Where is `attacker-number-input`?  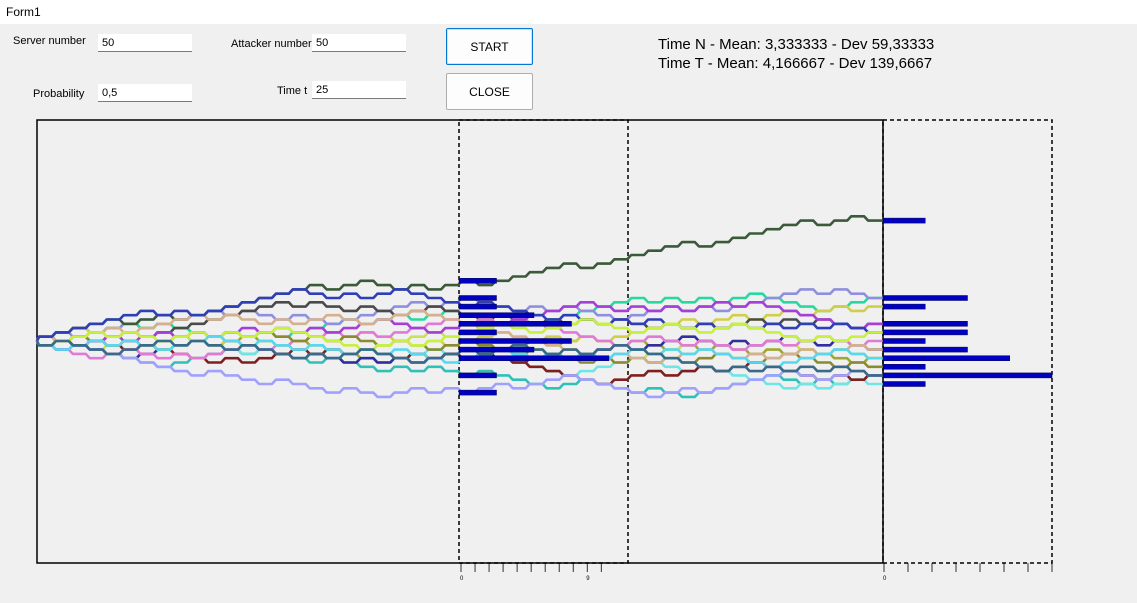
attacker-number-input is located at coordinates (359, 43).